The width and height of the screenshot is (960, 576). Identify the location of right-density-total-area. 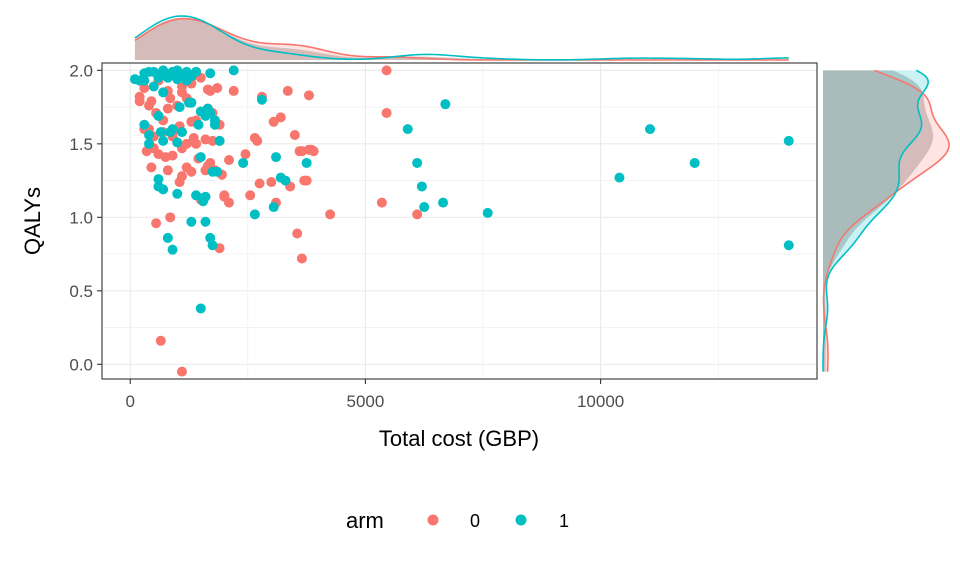
(878, 221).